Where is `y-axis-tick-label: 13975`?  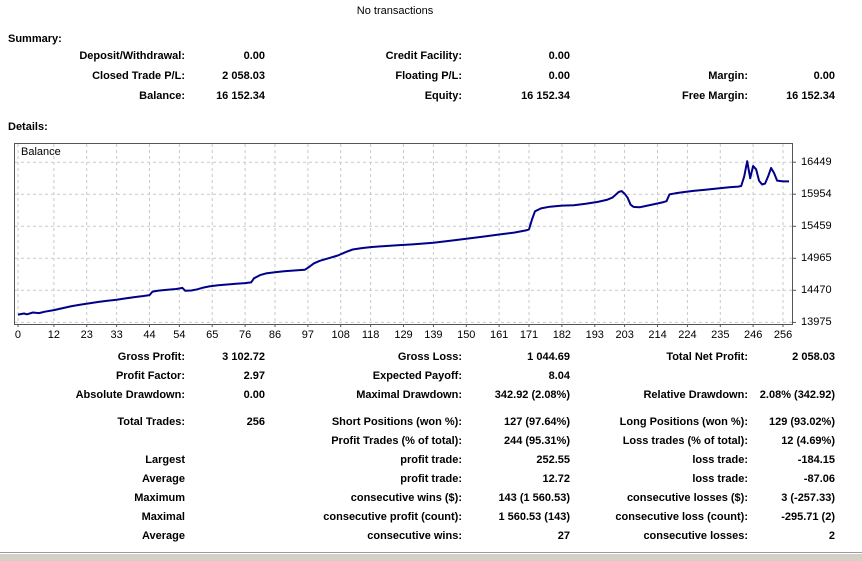 y-axis-tick-label: 13975 is located at coordinates (816, 322).